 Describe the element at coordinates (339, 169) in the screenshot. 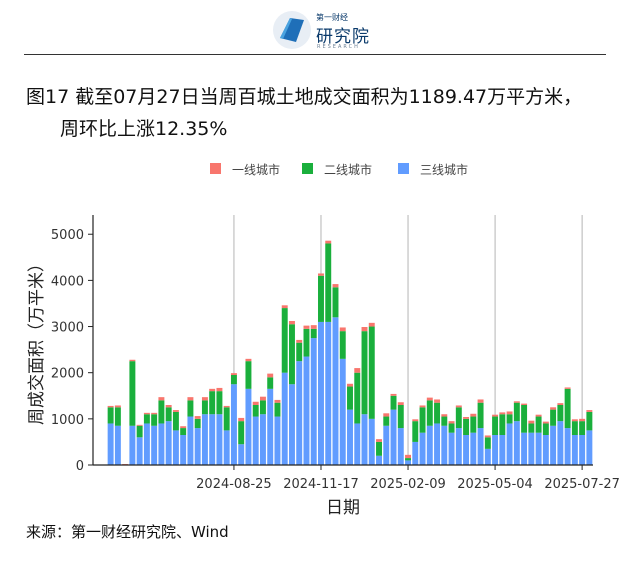

I see `legend: 一线城市 二线城市 三线城市` at that location.